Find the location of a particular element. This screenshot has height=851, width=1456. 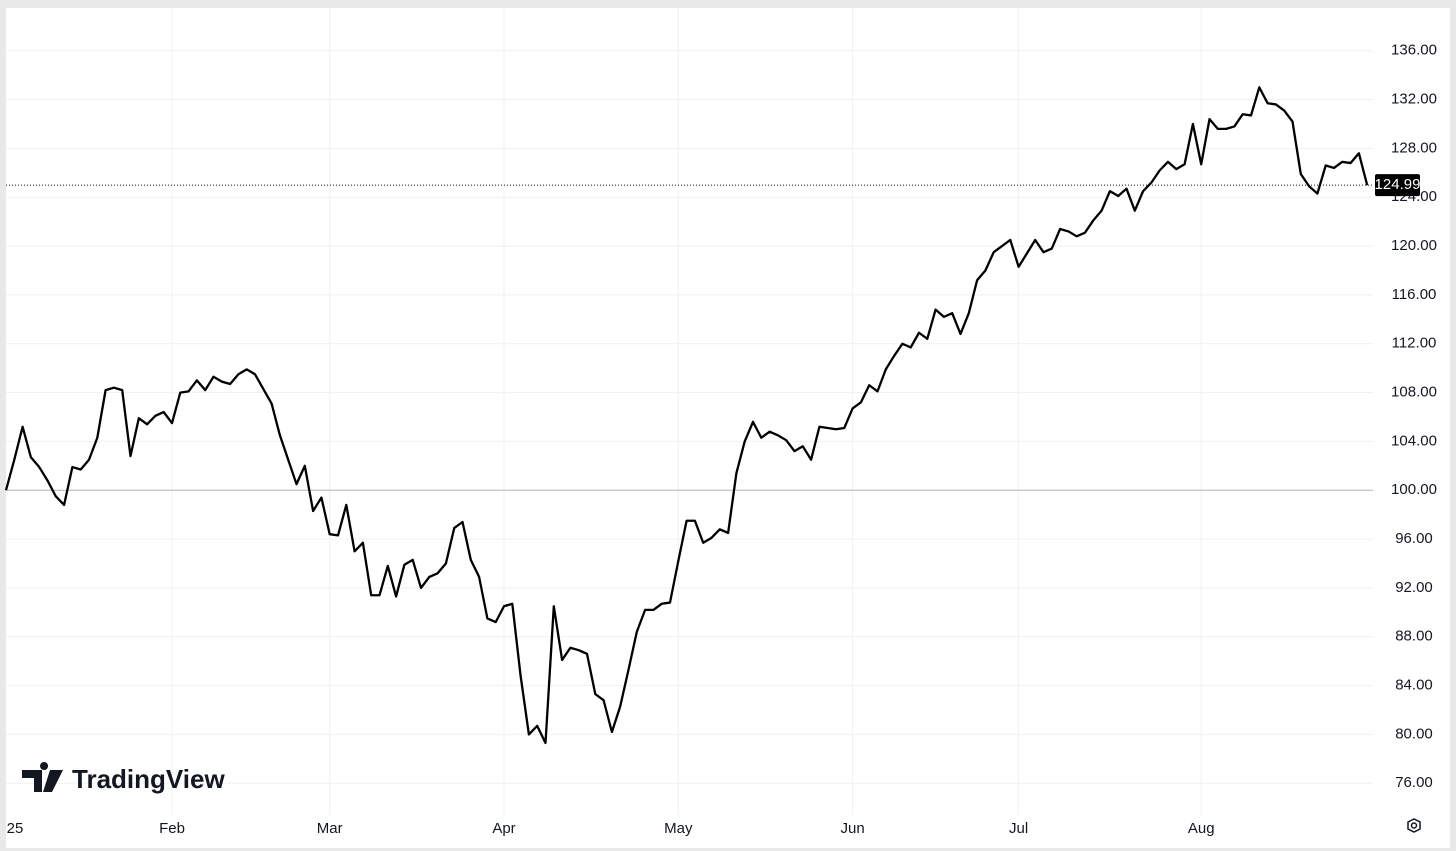

y-tick-label: 132.00 is located at coordinates (1414, 99).